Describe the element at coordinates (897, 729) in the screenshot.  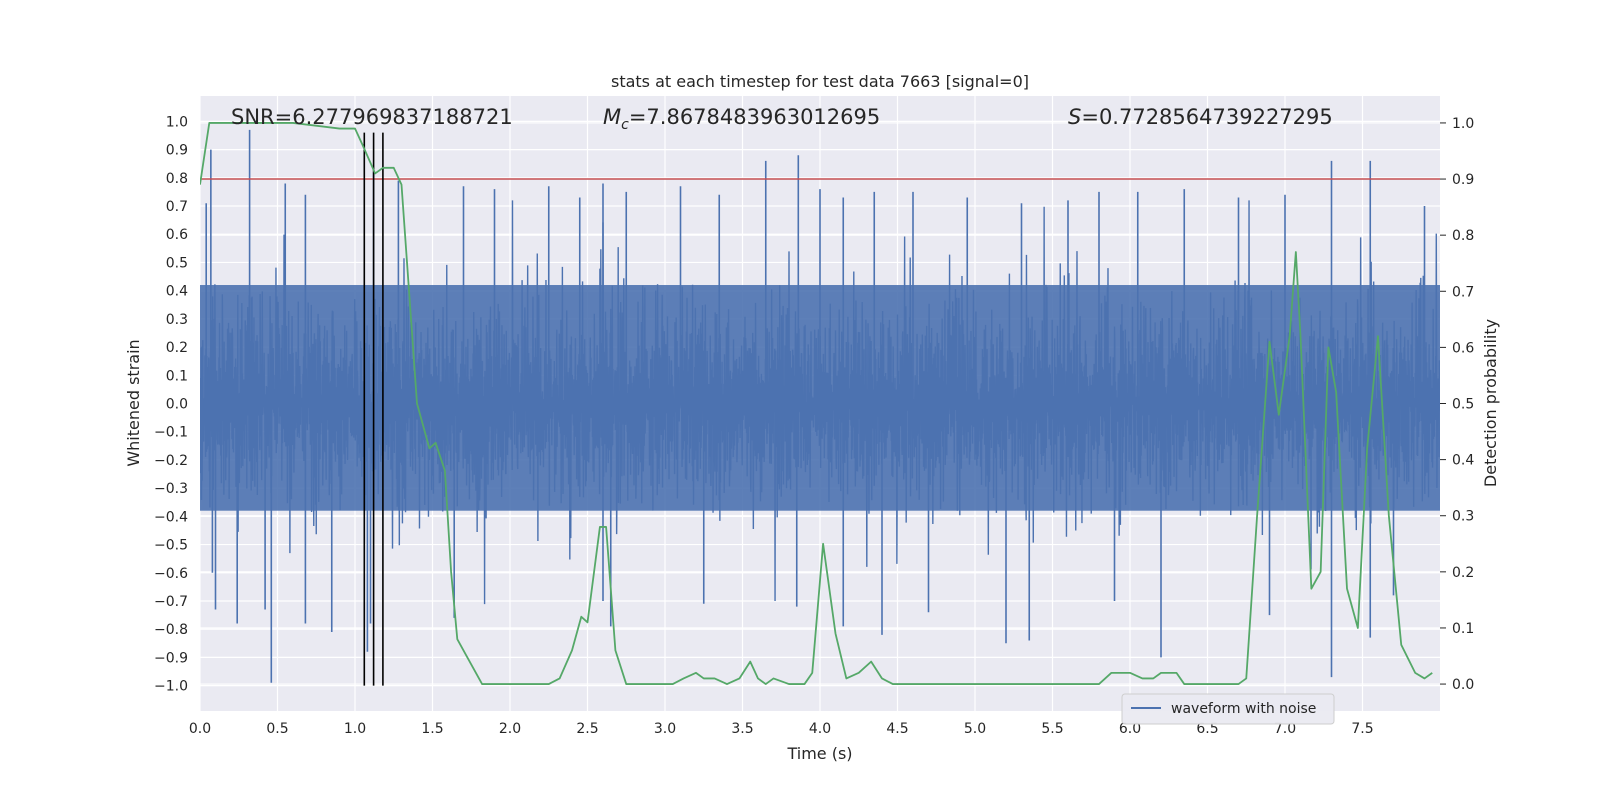
I see `x-tick-label: 4.5` at that location.